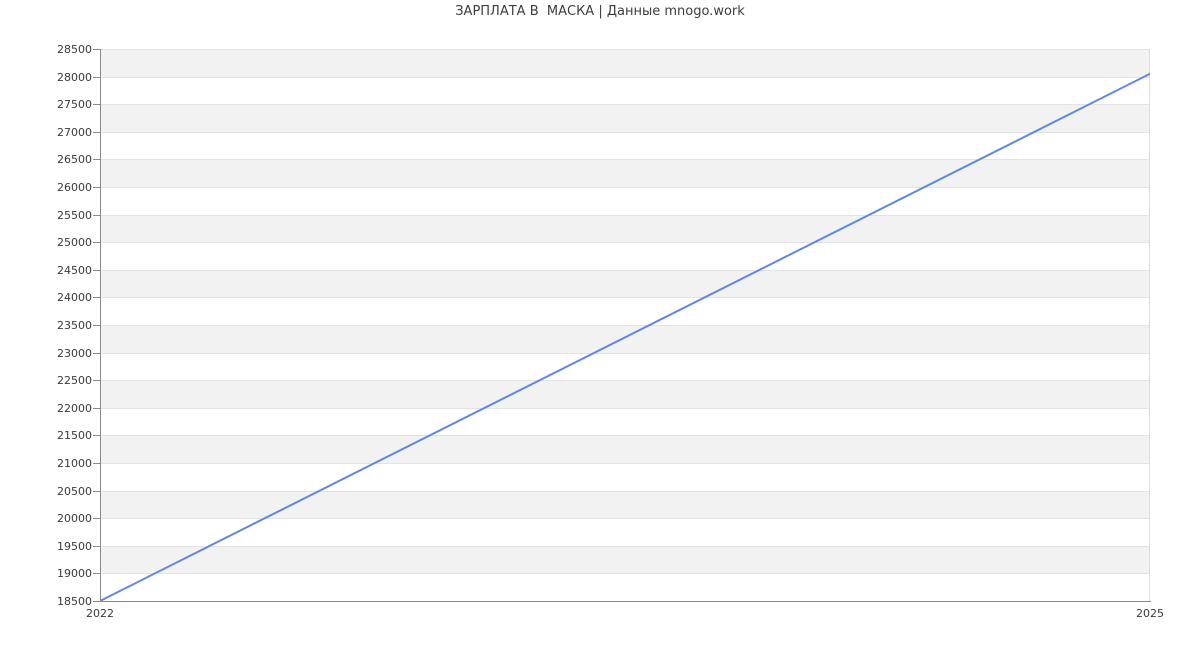 This screenshot has width=1200, height=650. Describe the element at coordinates (74, 546) in the screenshot. I see `y-tick-label: 19500` at that location.